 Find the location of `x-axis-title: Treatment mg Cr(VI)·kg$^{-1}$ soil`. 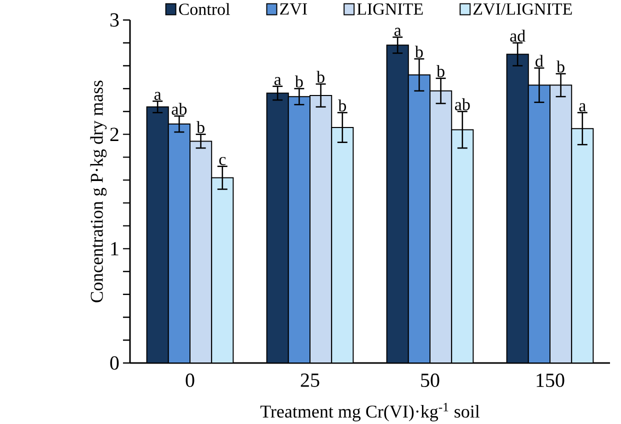

x-axis-title: Treatment mg Cr(VI)·kg$^{-1}$ soil is located at coordinates (370, 412).